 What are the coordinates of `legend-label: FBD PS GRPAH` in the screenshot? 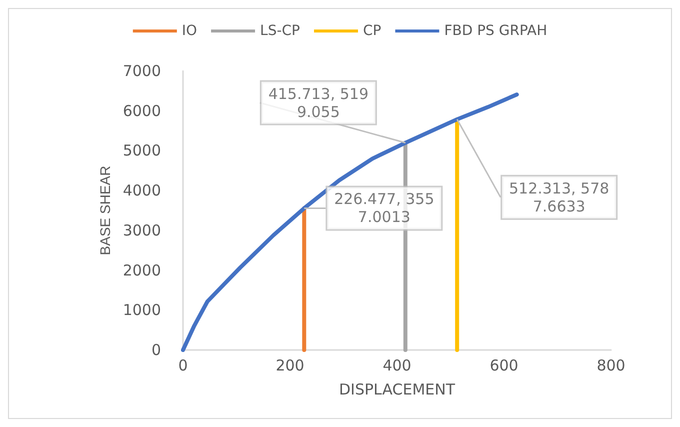 It's located at (496, 31).